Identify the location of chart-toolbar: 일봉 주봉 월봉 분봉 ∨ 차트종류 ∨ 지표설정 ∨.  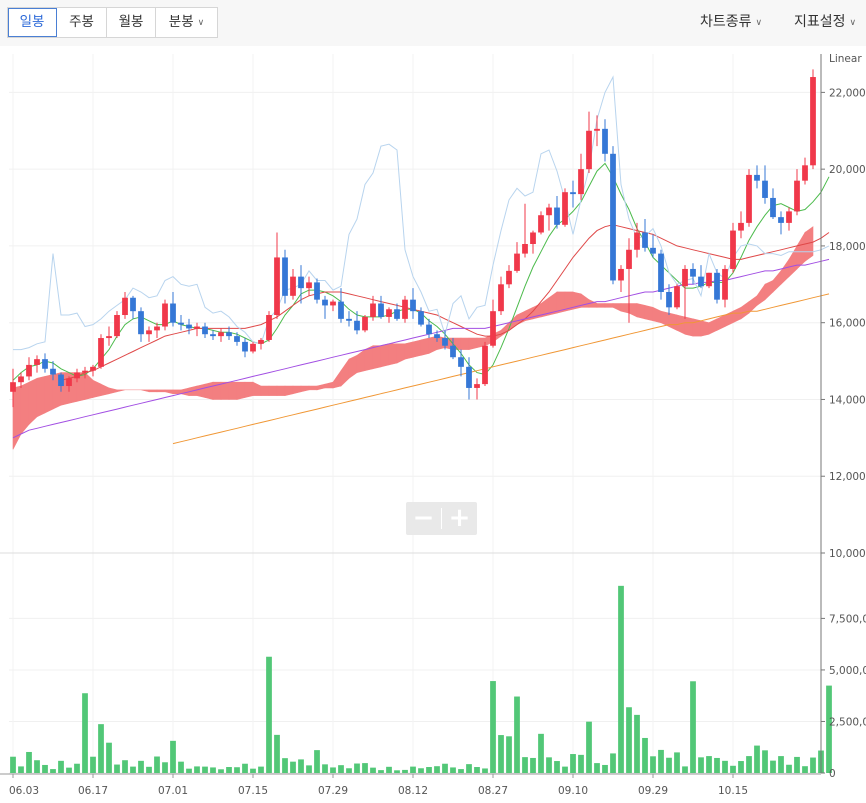
(433, 23).